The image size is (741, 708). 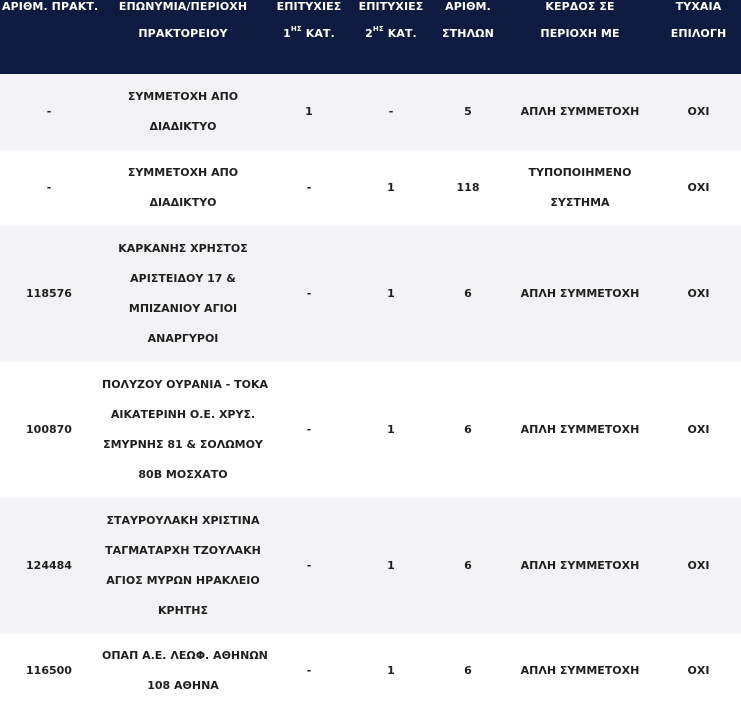 What do you see at coordinates (49, 670) in the screenshot?
I see `agency-code-cell: 116500` at bounding box center [49, 670].